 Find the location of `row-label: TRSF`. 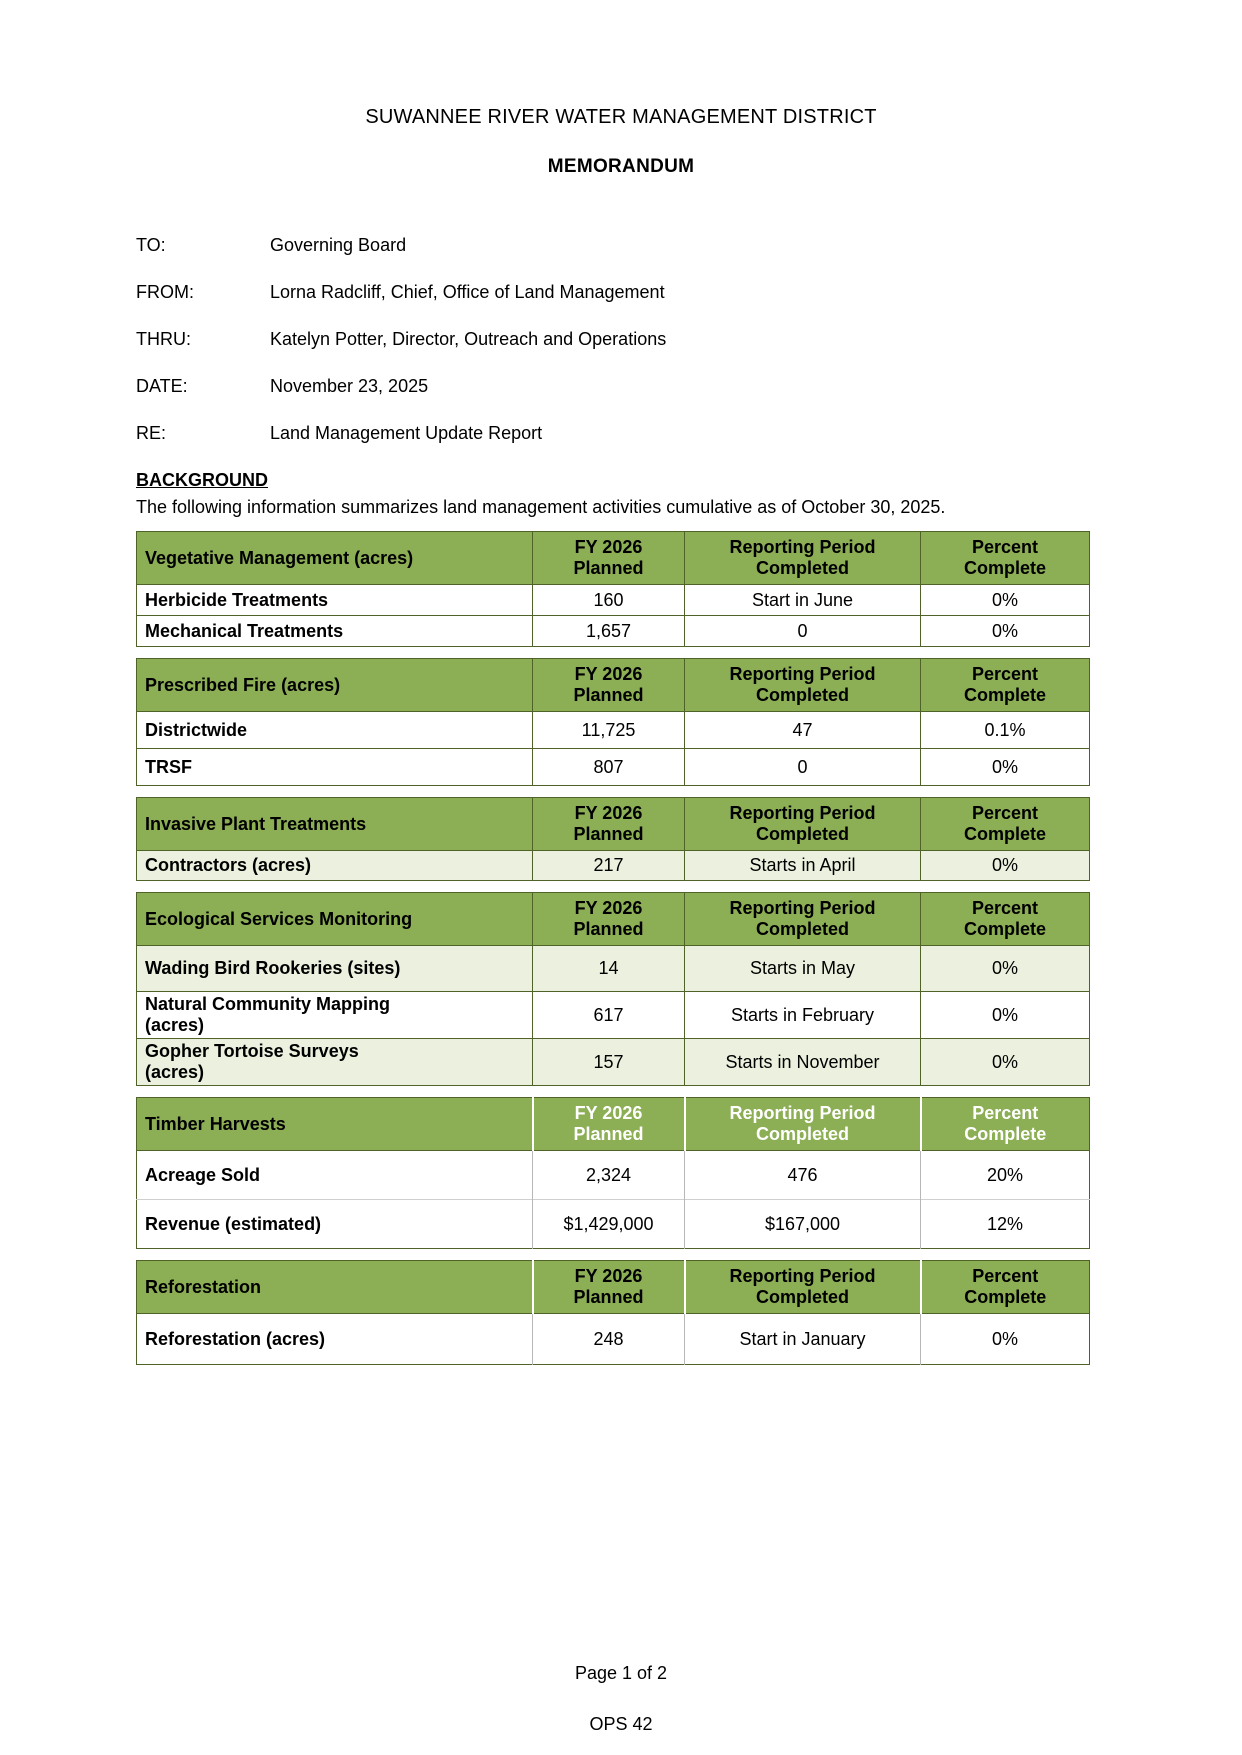

row-label: TRSF is located at coordinates (334, 767).